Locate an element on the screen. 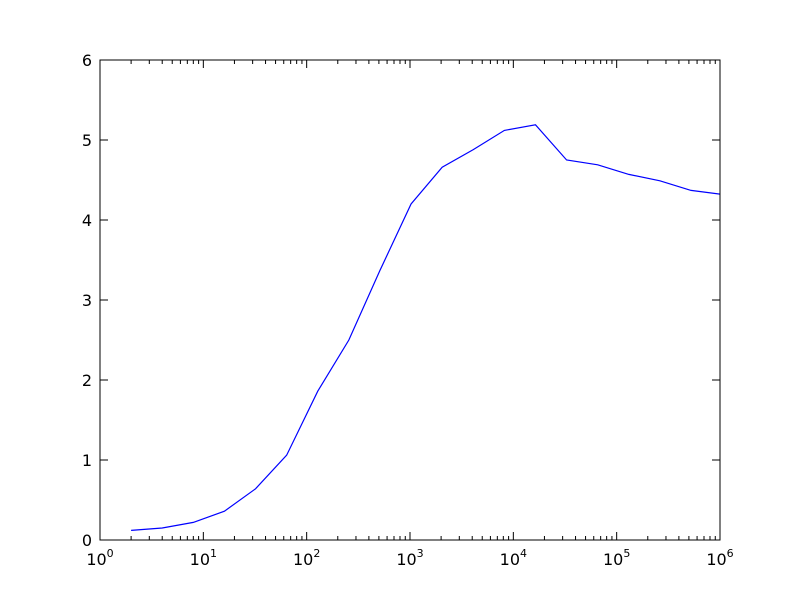 The width and height of the screenshot is (800, 600). x-tick-label: 10⁵ is located at coordinates (616, 558).